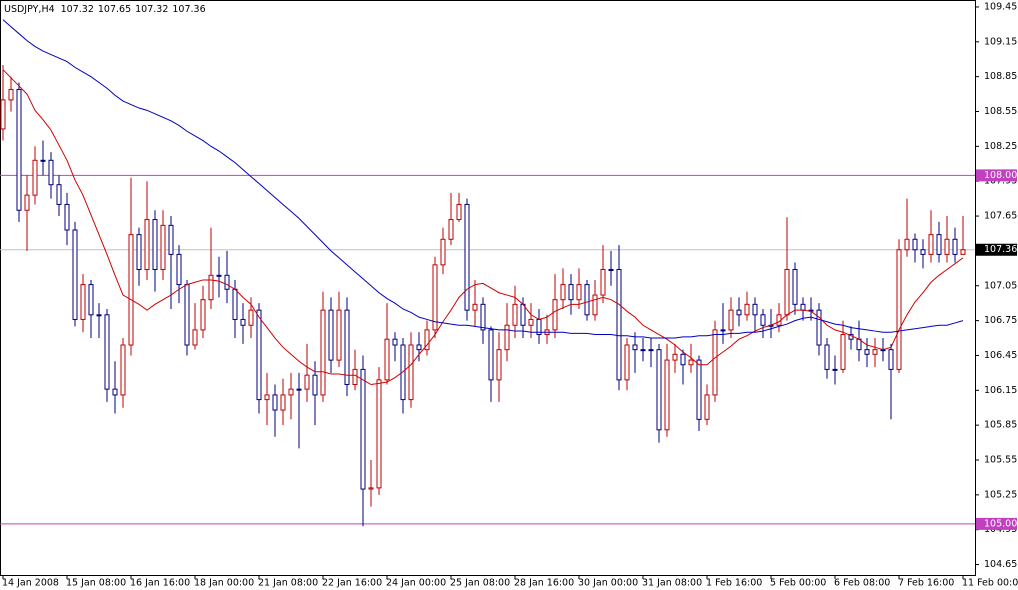  What do you see at coordinates (1000, 494) in the screenshot?
I see `y-tick-label: 105.25` at bounding box center [1000, 494].